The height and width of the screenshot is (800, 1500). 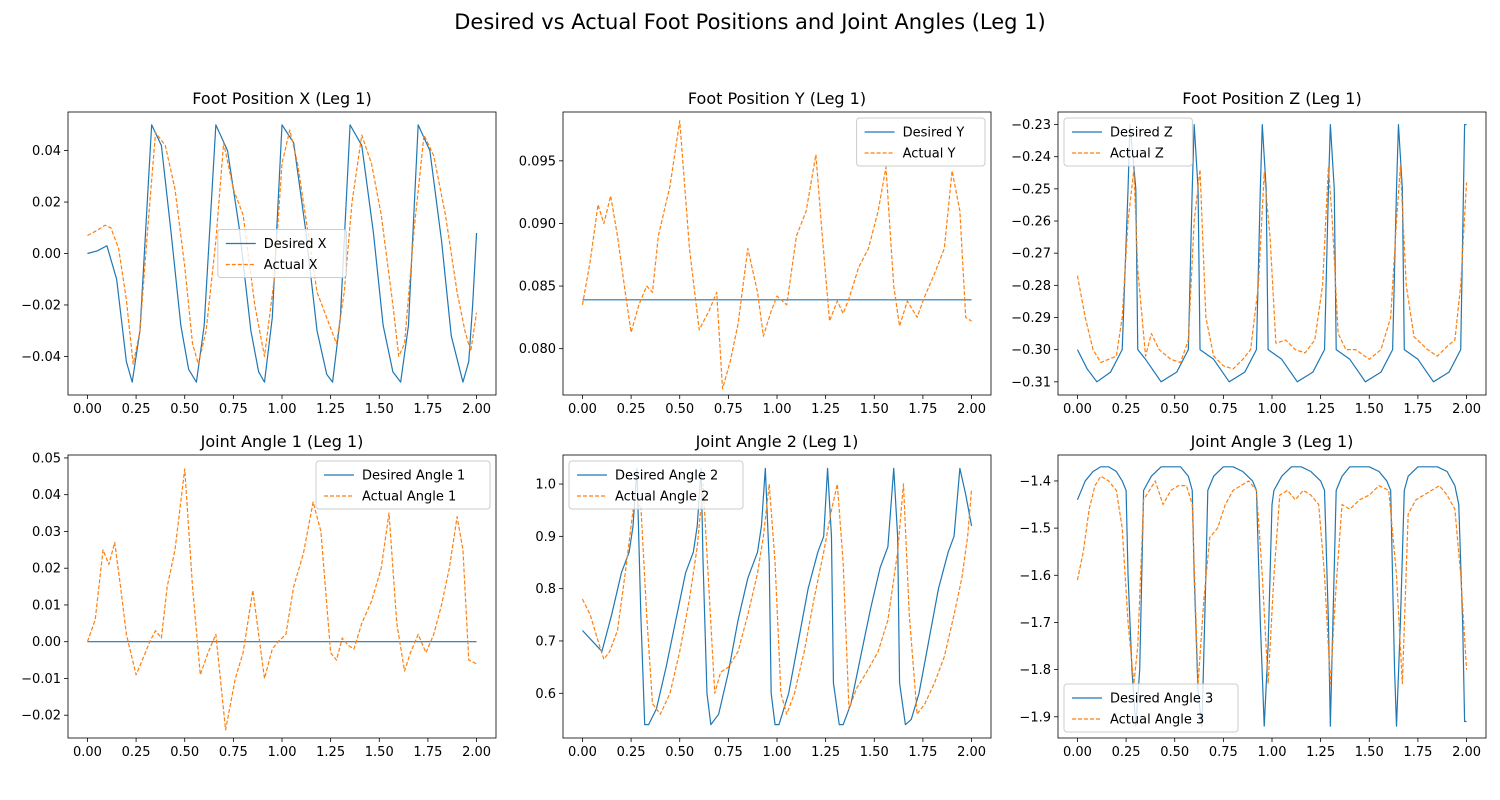 I want to click on legend-label: Desired X, so click(x=295, y=244).